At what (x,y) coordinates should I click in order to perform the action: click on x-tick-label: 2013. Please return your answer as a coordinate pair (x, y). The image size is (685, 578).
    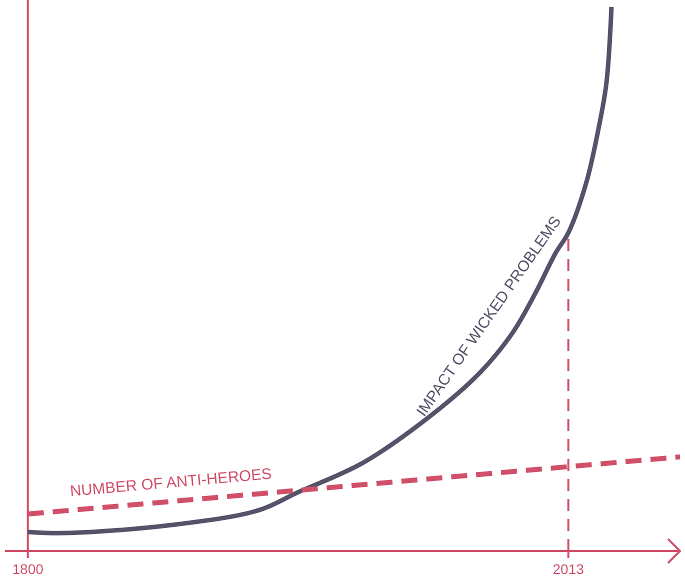
    Looking at the image, I should click on (568, 569).